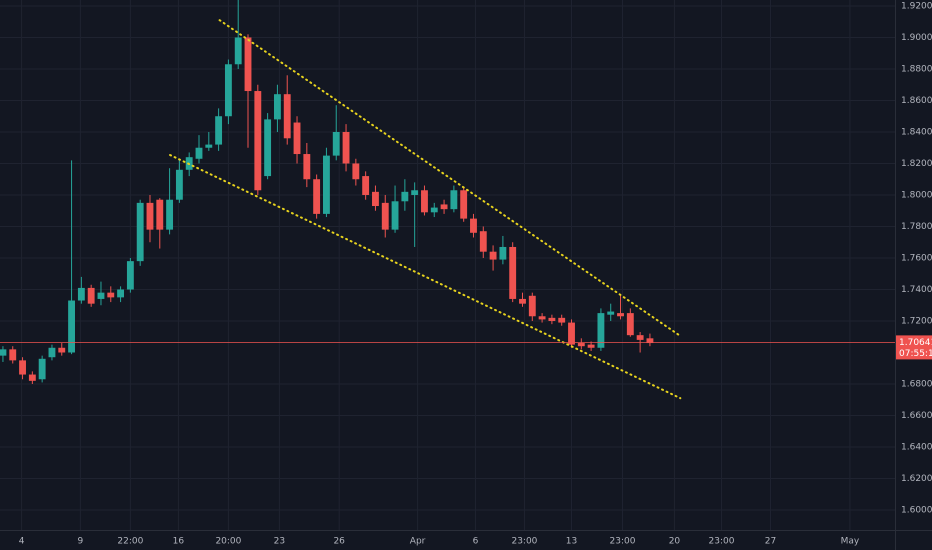 The width and height of the screenshot is (932, 550). What do you see at coordinates (916, 258) in the screenshot?
I see `y-tick-label: 1.76000` at bounding box center [916, 258].